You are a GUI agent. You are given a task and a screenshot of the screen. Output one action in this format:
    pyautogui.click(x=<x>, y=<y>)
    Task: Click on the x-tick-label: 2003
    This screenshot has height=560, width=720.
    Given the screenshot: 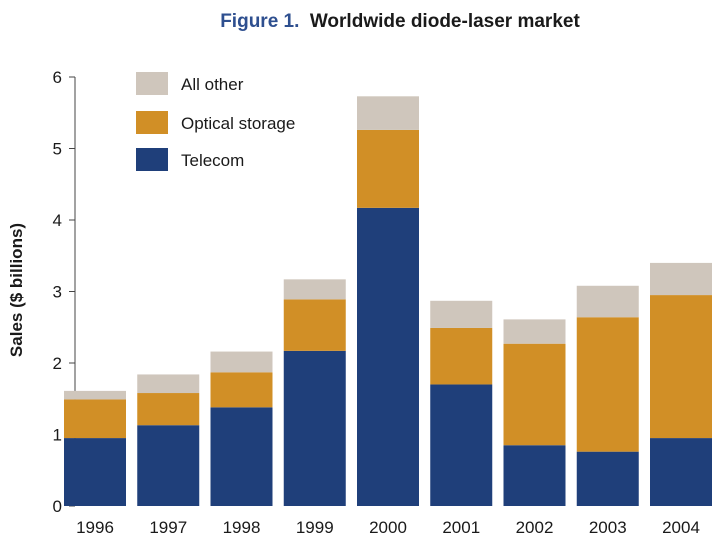 What is the action you would take?
    pyautogui.click(x=608, y=527)
    